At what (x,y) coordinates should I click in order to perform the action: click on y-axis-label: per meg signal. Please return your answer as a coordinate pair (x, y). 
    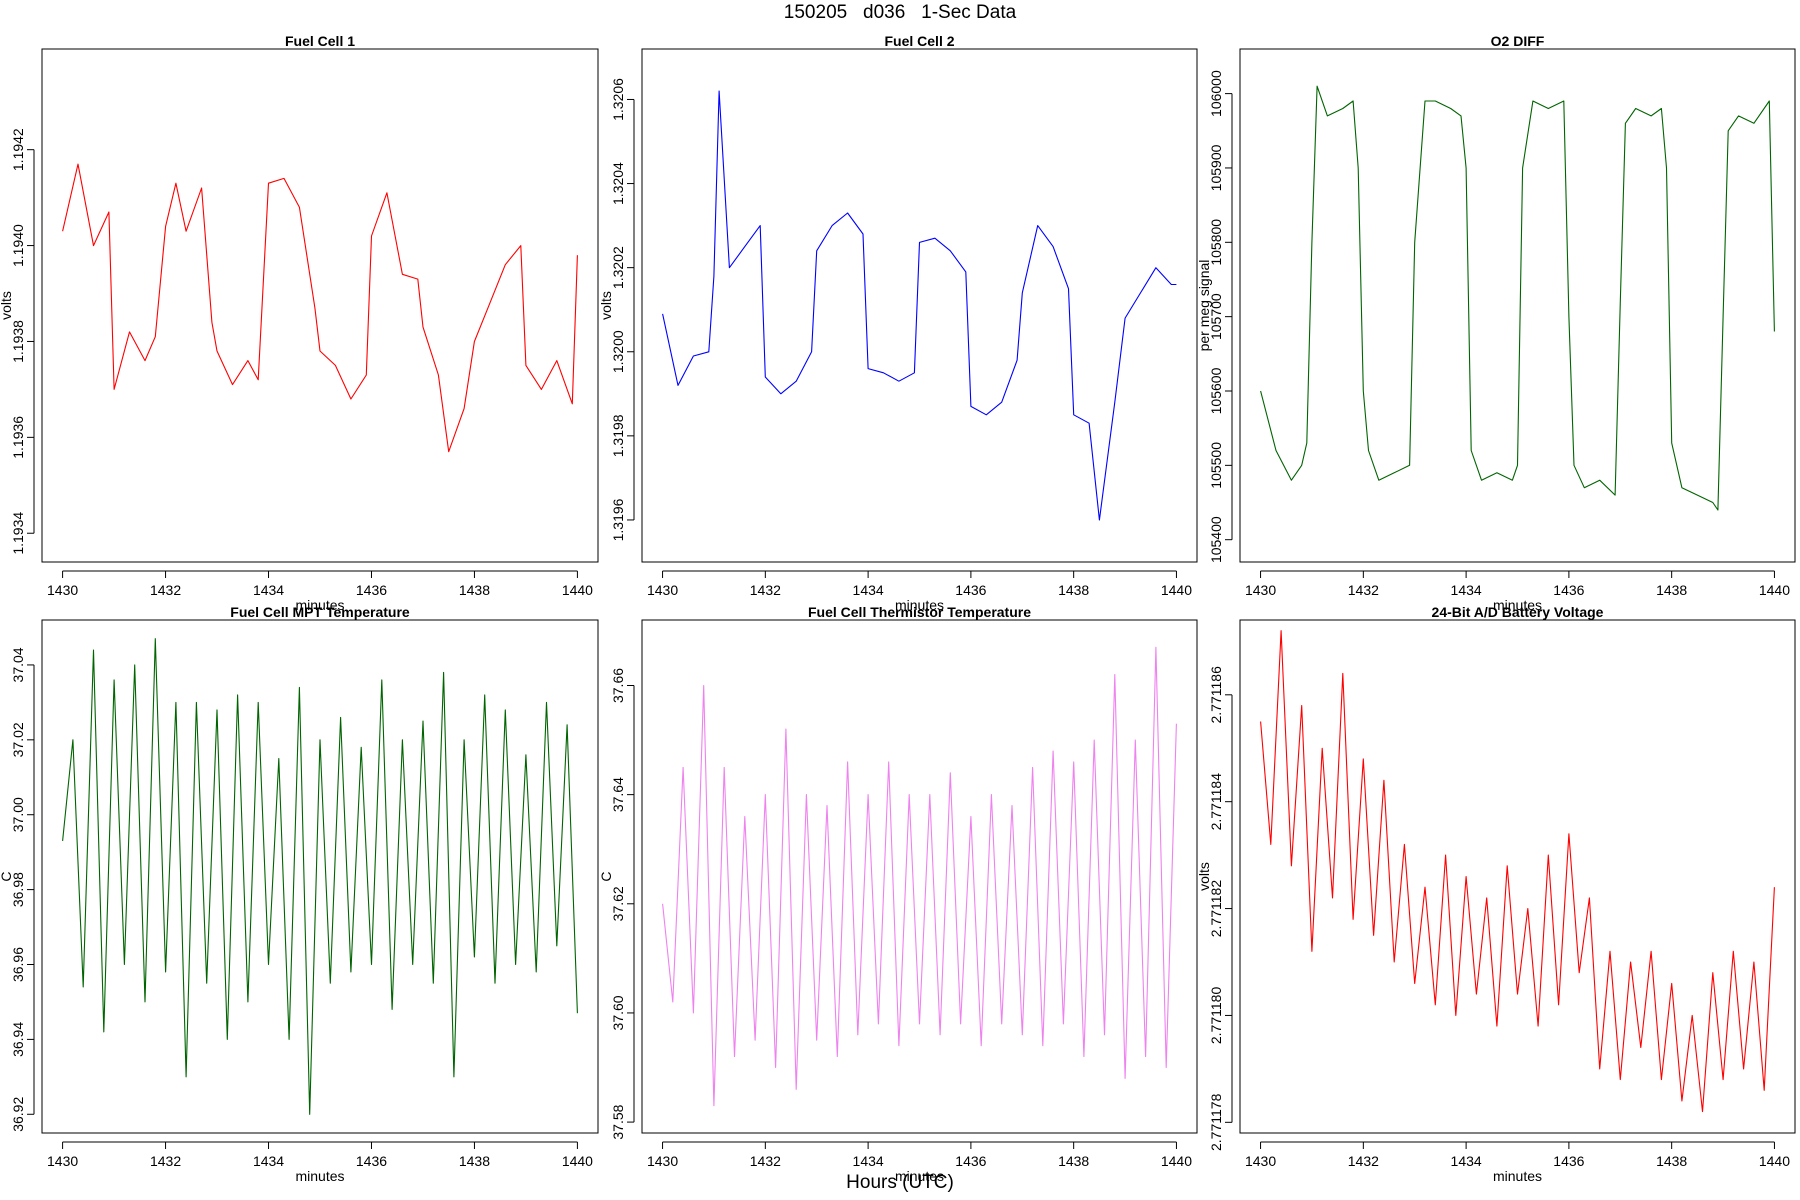
    Looking at the image, I should click on (1204, 306).